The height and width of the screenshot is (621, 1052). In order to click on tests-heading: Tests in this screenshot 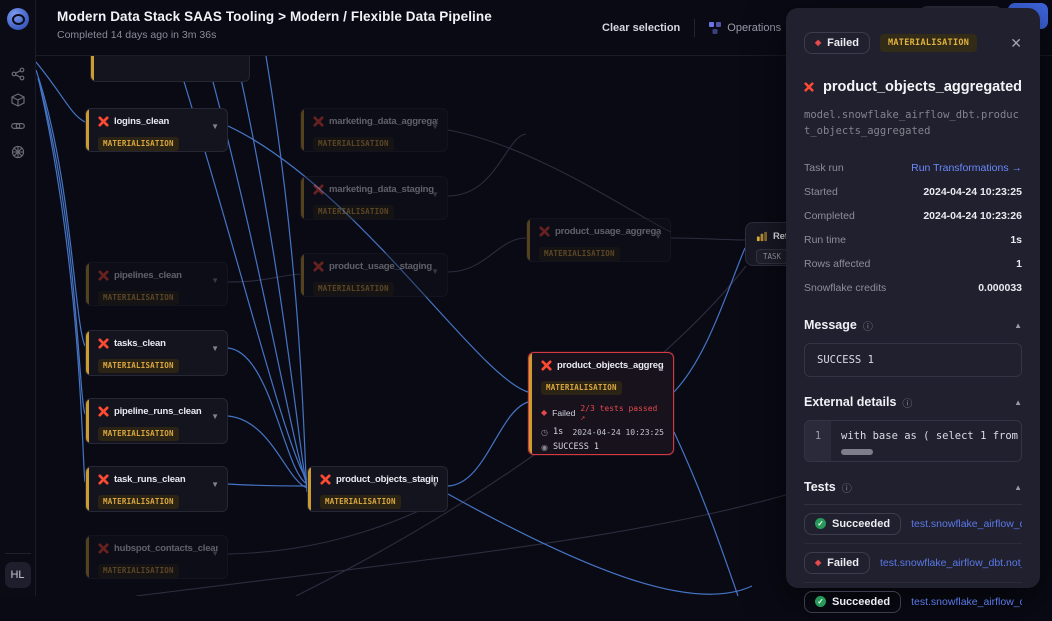, I will do `click(820, 487)`.